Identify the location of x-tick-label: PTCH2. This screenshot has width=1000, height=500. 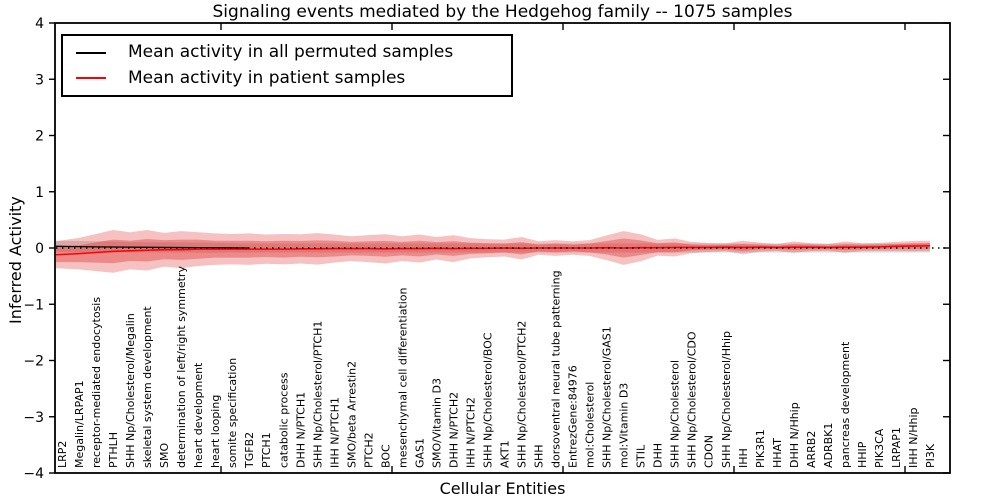
(368, 450).